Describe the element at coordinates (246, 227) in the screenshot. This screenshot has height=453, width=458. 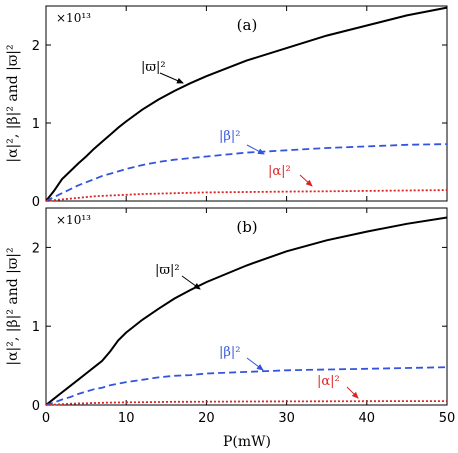
I see `panel-label: (b)` at that location.